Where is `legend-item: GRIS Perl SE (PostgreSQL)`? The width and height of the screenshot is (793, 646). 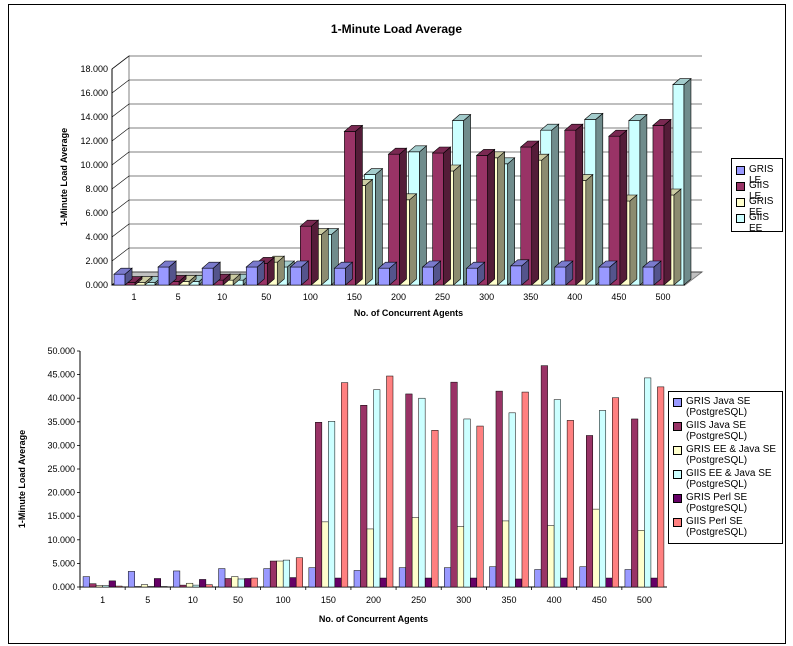 legend-item: GRIS Perl SE (PostgreSQL) is located at coordinates (725, 503).